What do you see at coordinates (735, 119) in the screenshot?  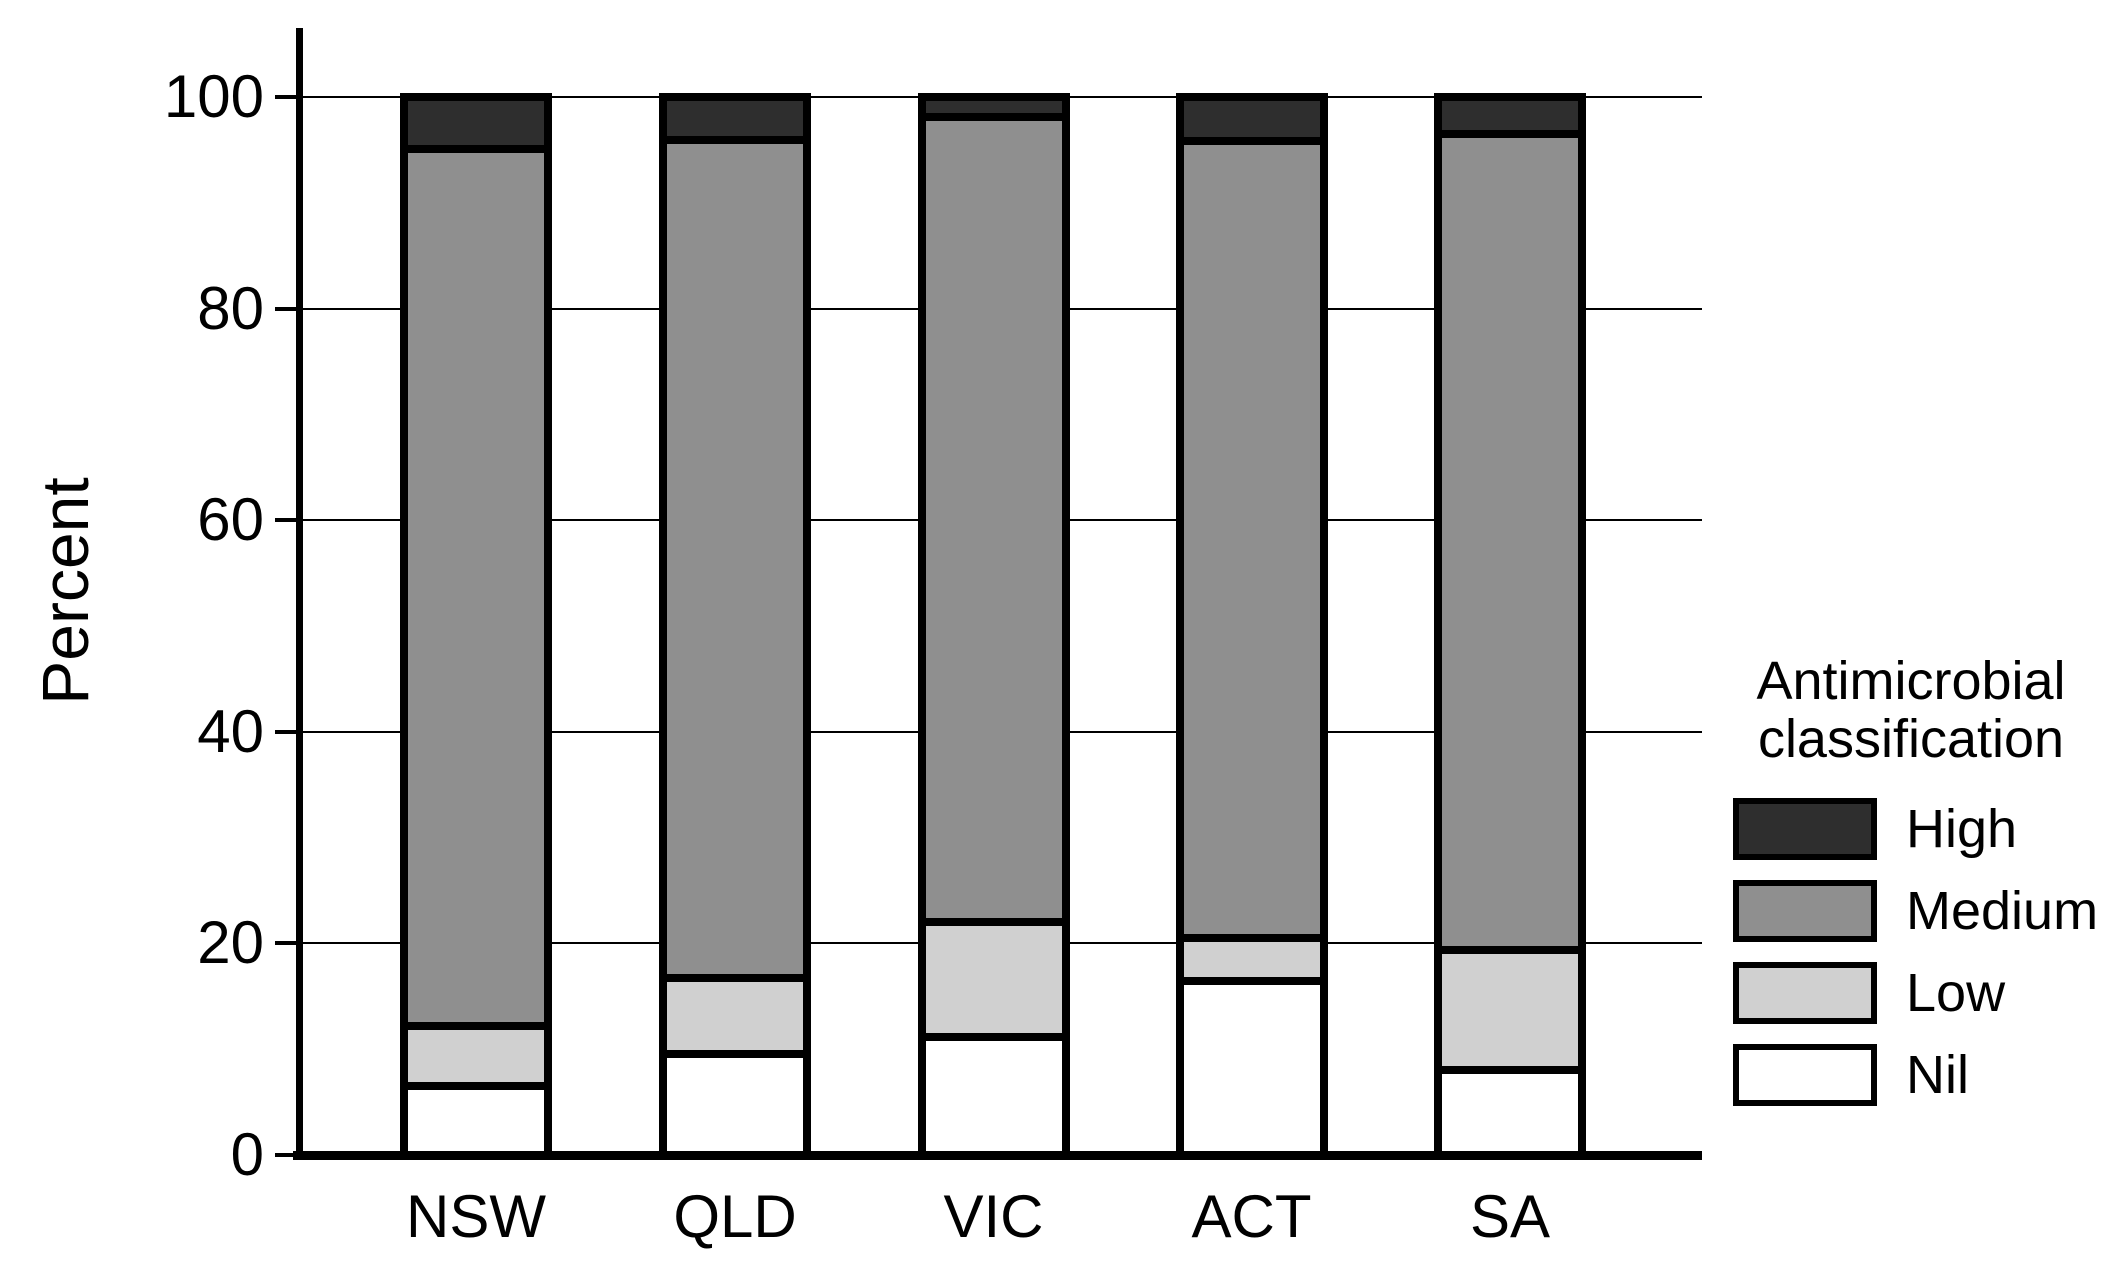 I see `bar-qld-segment-high` at bounding box center [735, 119].